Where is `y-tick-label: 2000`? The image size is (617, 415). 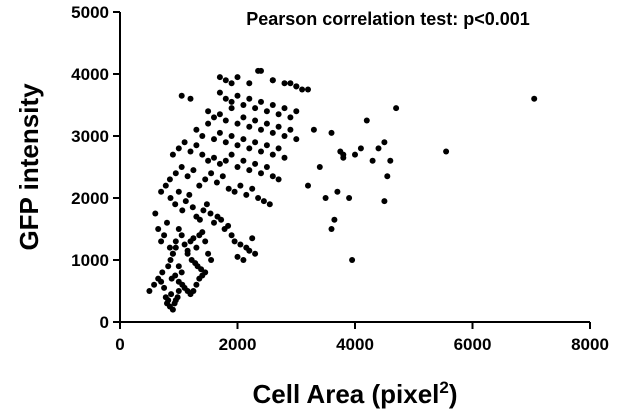 y-tick-label: 2000 is located at coordinates (90, 198).